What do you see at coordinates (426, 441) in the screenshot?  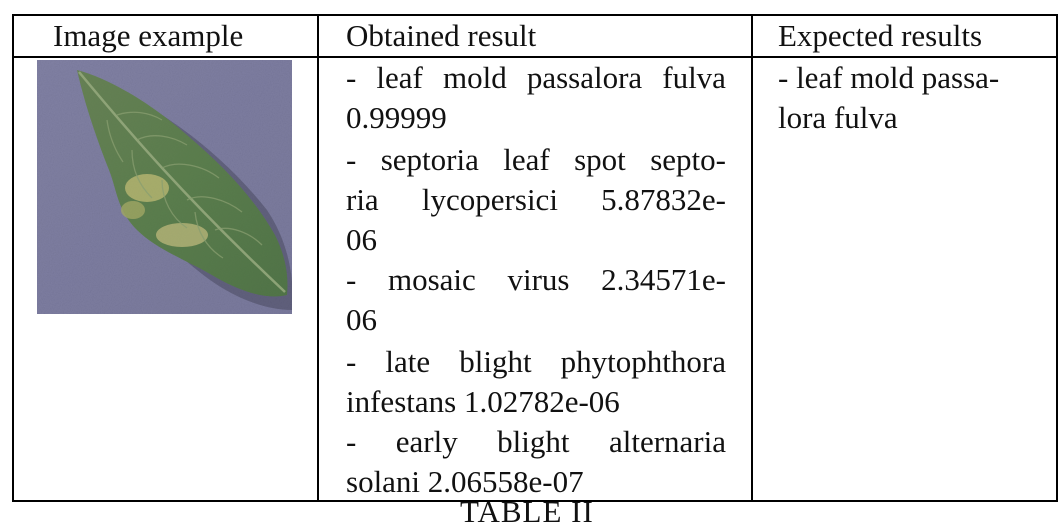 I see `obtained-word: early` at bounding box center [426, 441].